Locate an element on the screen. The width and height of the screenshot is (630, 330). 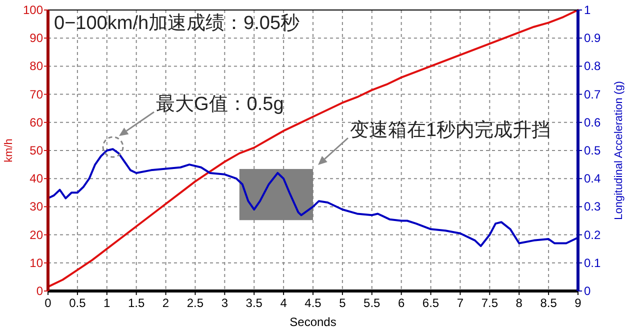
y2-tick-label: 0.4 is located at coordinates (593, 179).